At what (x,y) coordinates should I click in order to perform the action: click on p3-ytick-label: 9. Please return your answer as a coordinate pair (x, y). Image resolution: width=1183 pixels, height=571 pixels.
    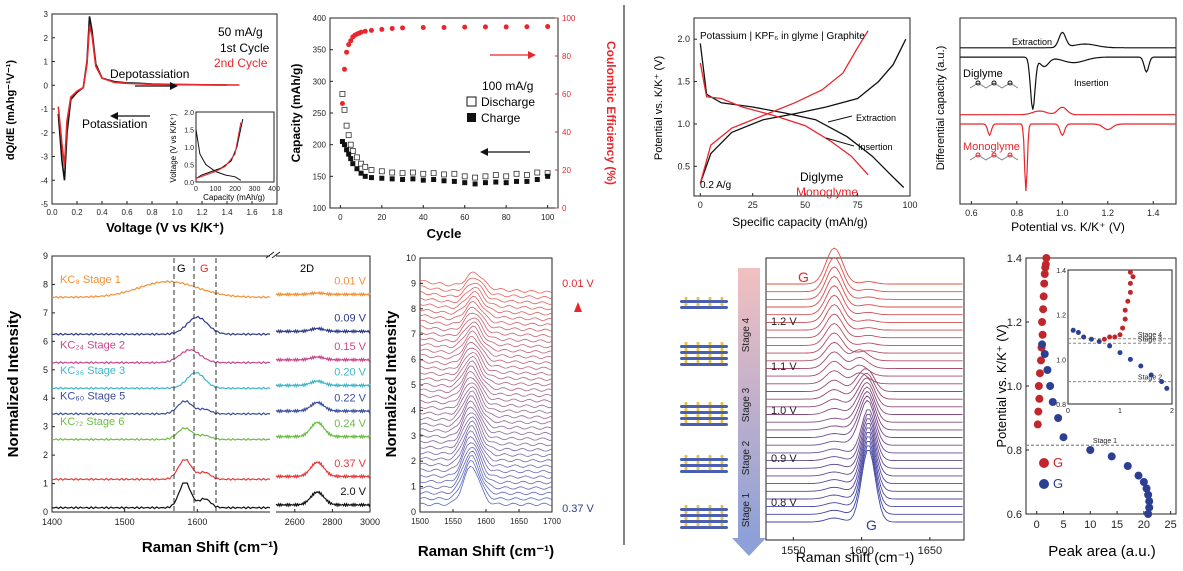
    Looking at the image, I should click on (45, 256).